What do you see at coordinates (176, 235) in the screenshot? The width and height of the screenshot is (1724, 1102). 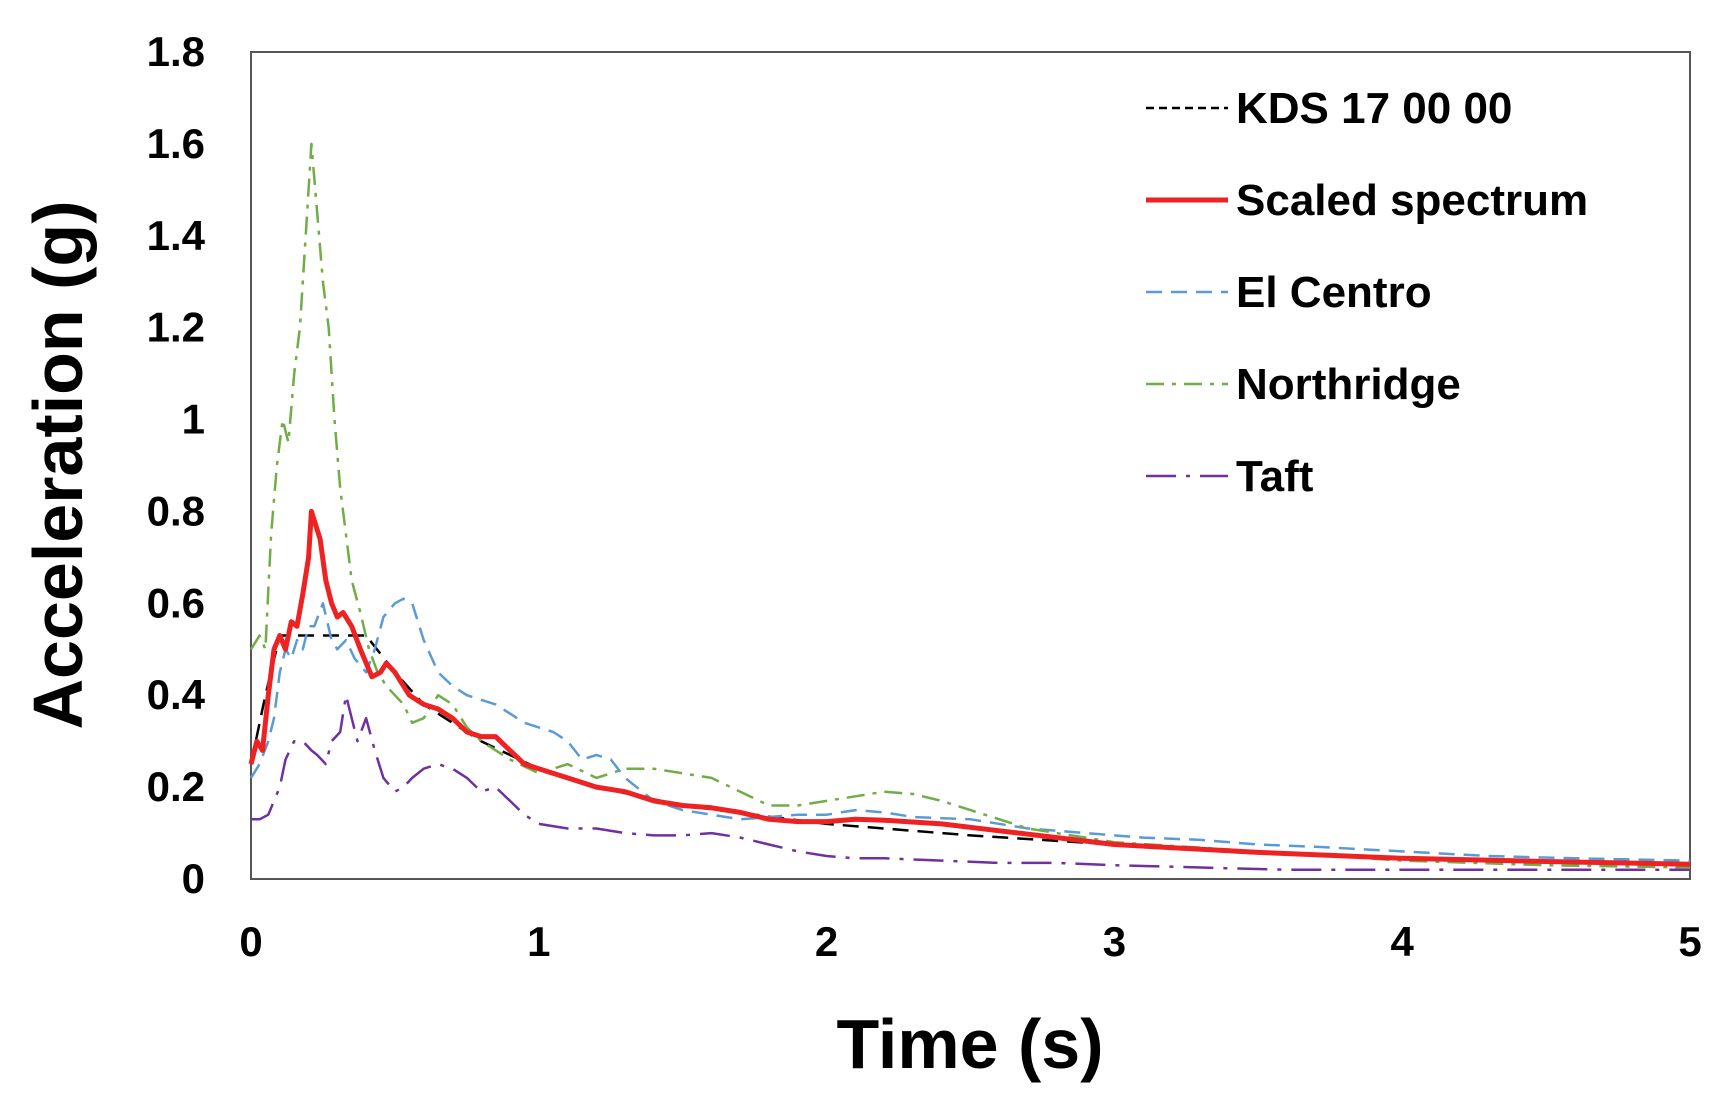 I see `y-tick-label: 1.4` at bounding box center [176, 235].